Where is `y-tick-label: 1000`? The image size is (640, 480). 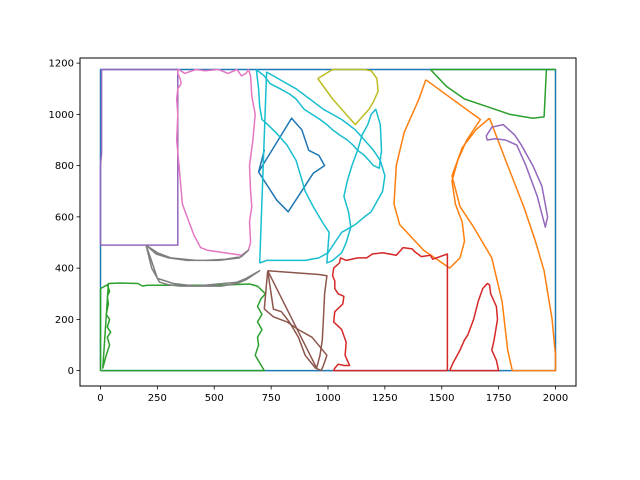 y-tick-label: 1000 is located at coordinates (61, 115).